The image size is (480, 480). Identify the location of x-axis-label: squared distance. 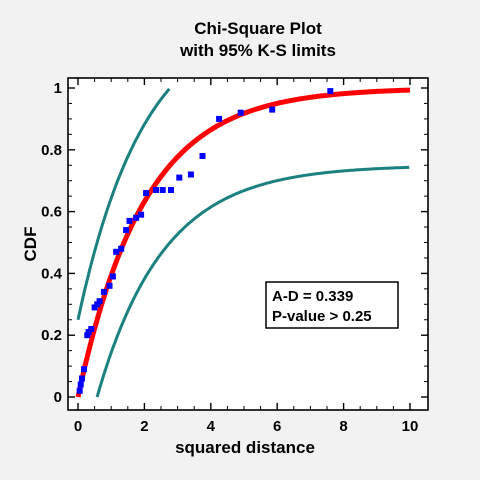
(245, 447).